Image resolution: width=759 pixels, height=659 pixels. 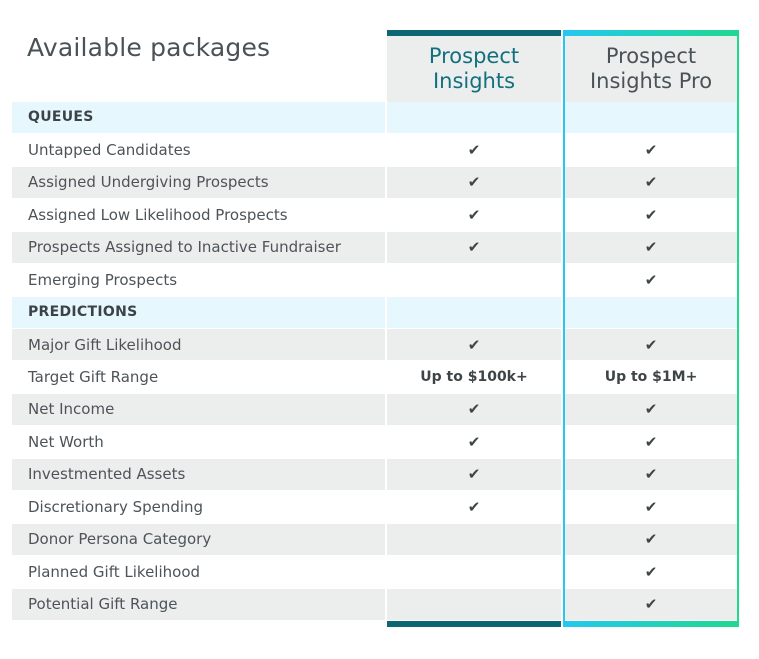 What do you see at coordinates (474, 81) in the screenshot?
I see `column-header-line: Insights` at bounding box center [474, 81].